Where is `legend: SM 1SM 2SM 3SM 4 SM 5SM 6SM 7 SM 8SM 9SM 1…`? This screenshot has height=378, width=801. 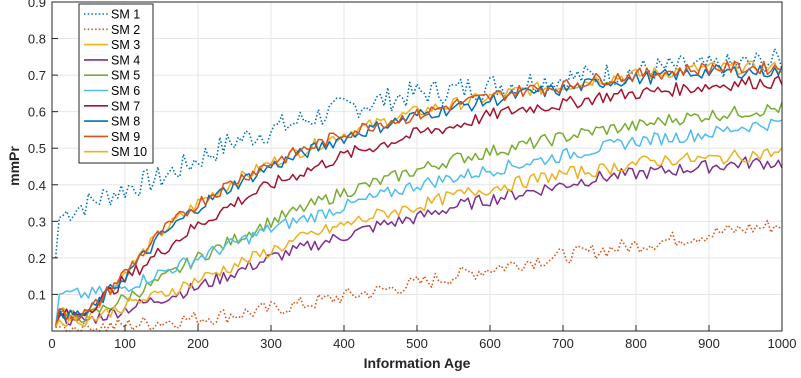
legend: SM 1SM 2SM 3SM 4 SM 5SM 6SM 7 SM 8SM 9SM 1… is located at coordinates (116, 83).